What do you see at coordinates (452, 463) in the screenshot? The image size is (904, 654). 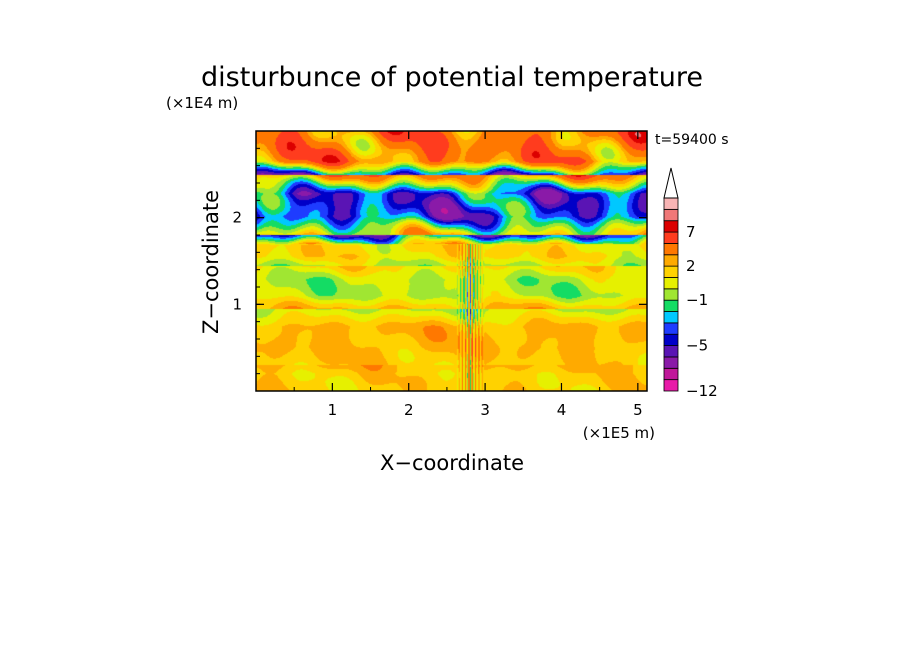 I see `x-axis-label: X−coordinate` at bounding box center [452, 463].